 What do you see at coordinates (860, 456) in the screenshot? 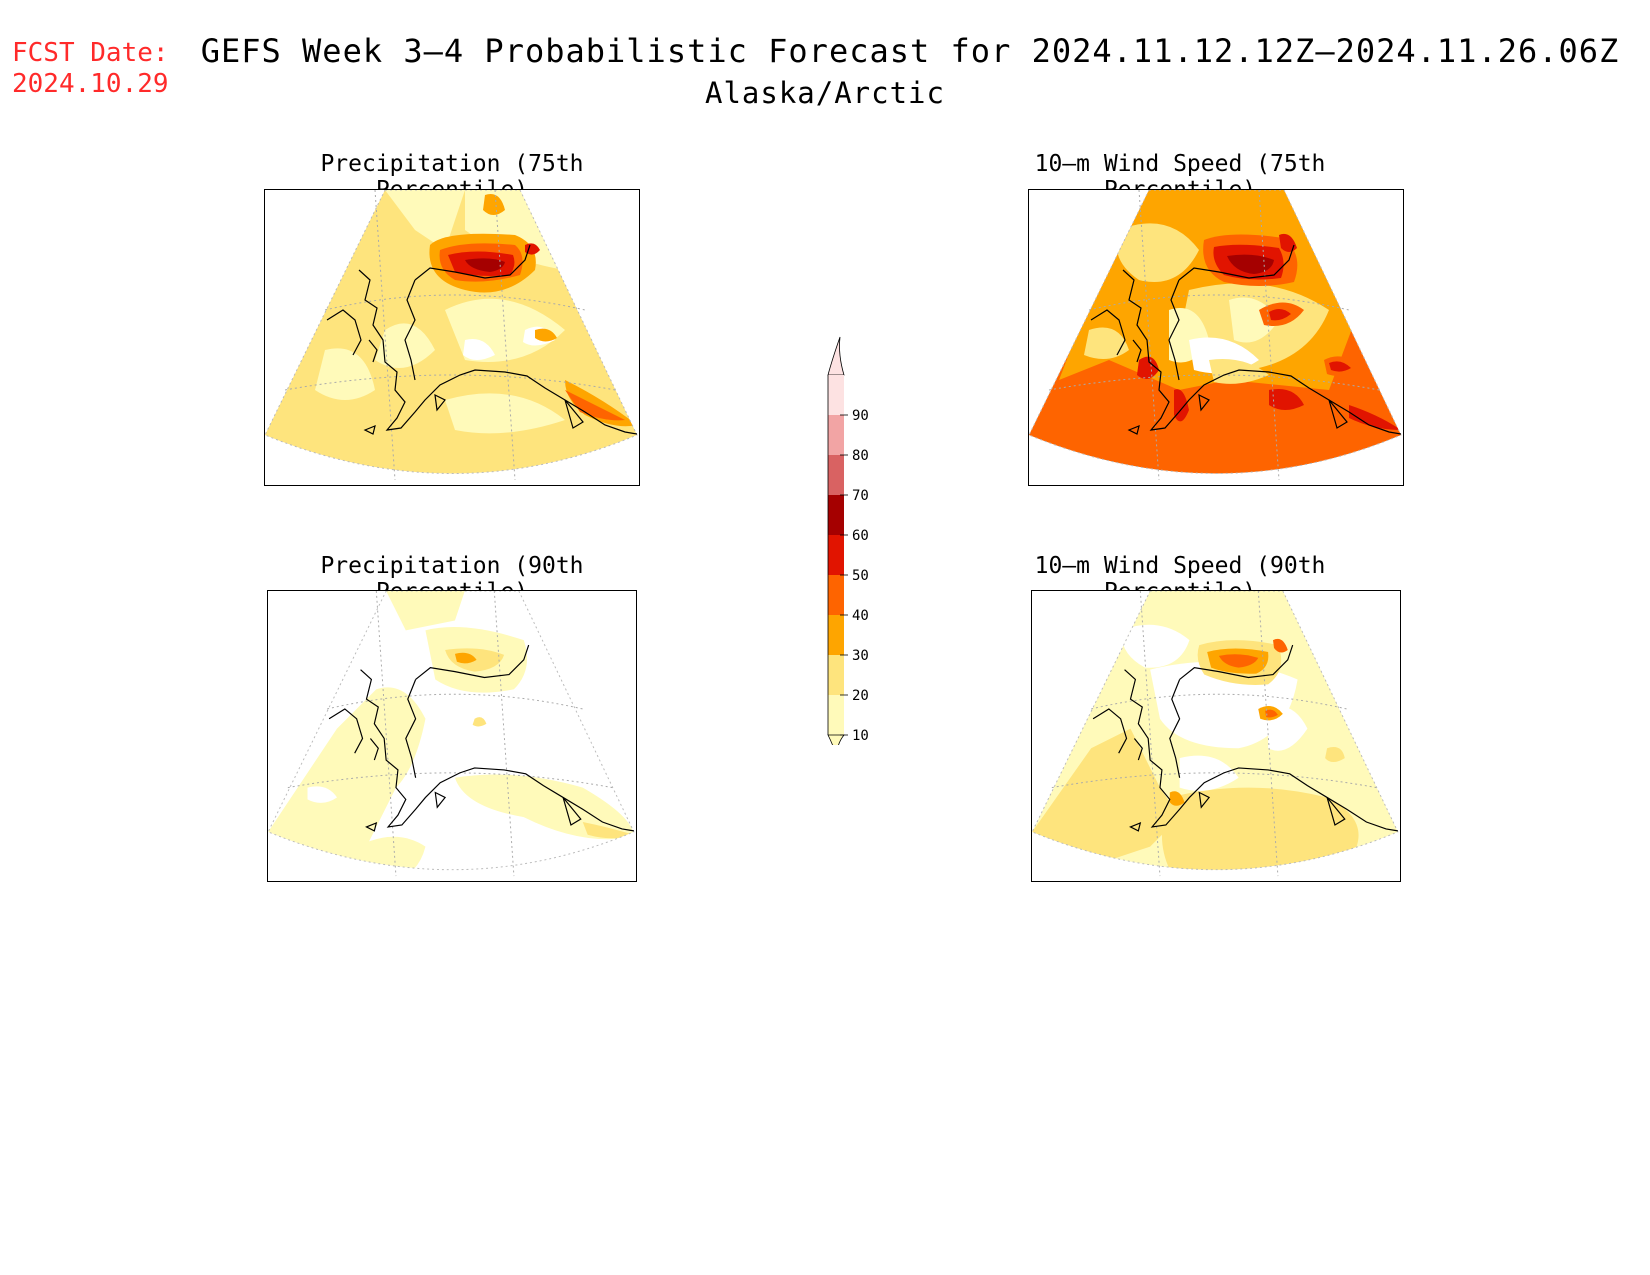
I see `colorbar-tick-label: 80` at bounding box center [860, 456].